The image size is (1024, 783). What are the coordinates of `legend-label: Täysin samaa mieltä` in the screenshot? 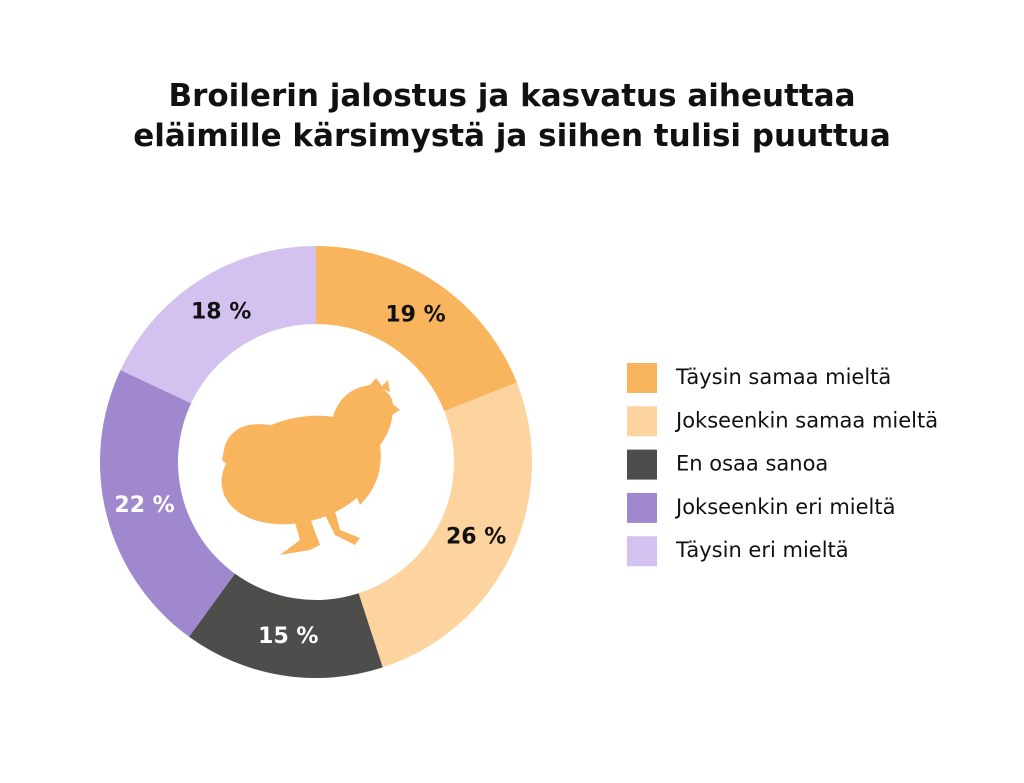 It's located at (783, 377).